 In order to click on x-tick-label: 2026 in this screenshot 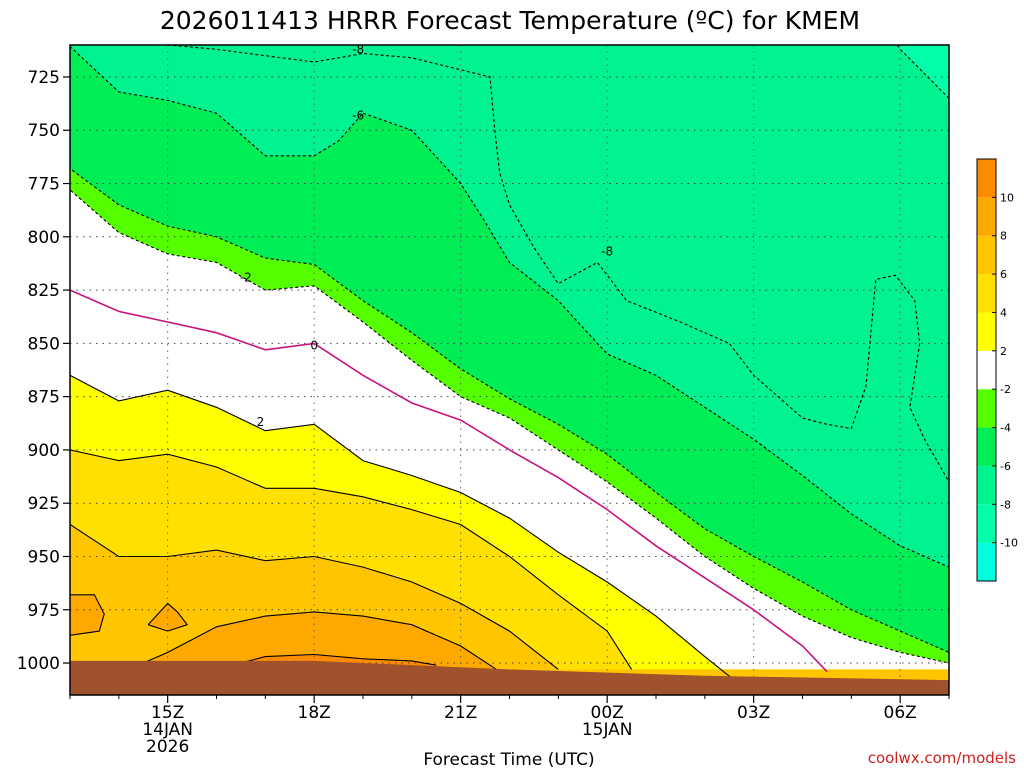, I will do `click(167, 747)`.